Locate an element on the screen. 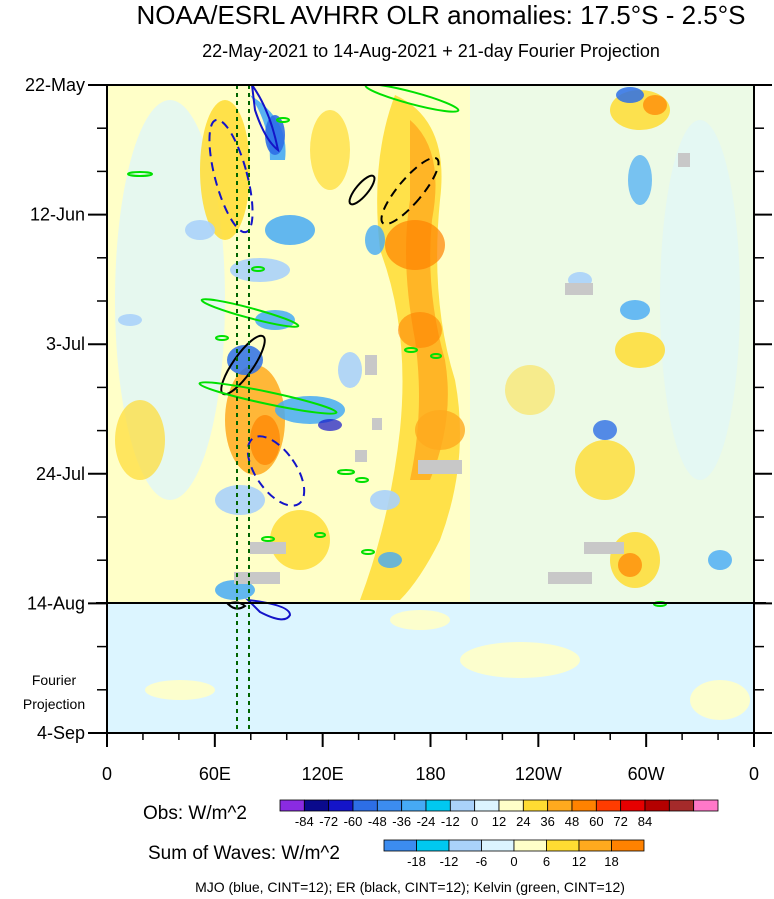  projection-label-line2: Projection is located at coordinates (54, 704).